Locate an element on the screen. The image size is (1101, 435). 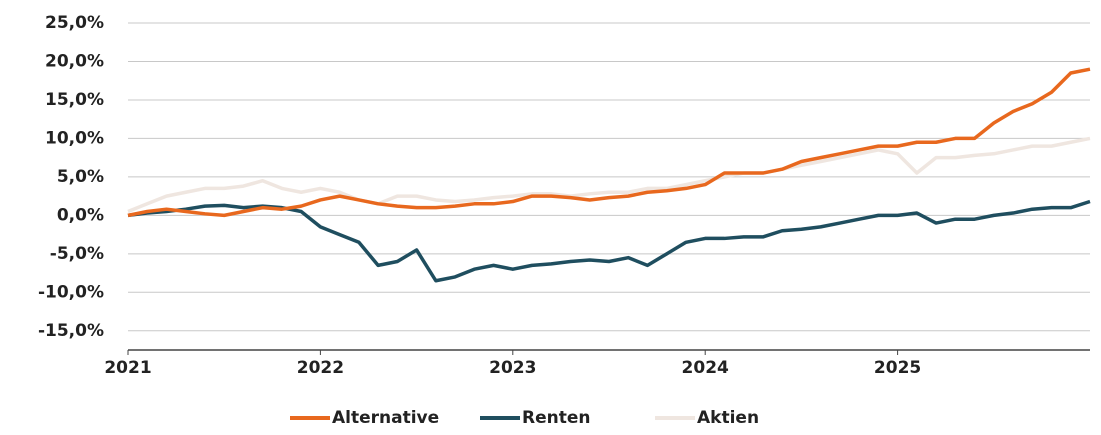
y-tick-label: 20,0% is located at coordinates (74, 61).